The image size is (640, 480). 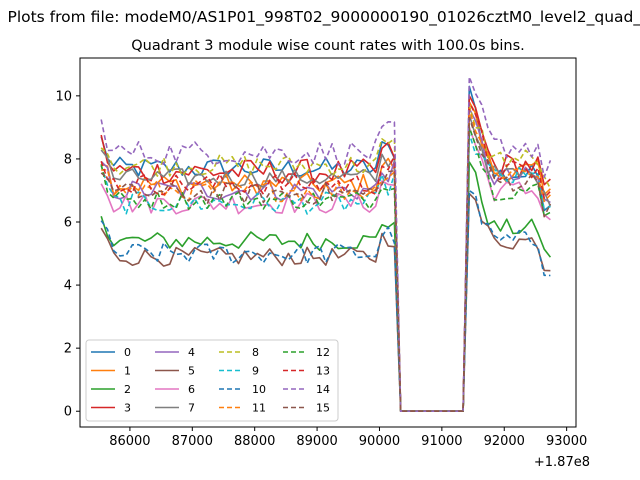 What do you see at coordinates (323, 352) in the screenshot?
I see `legend-label-12: 12` at bounding box center [323, 352].